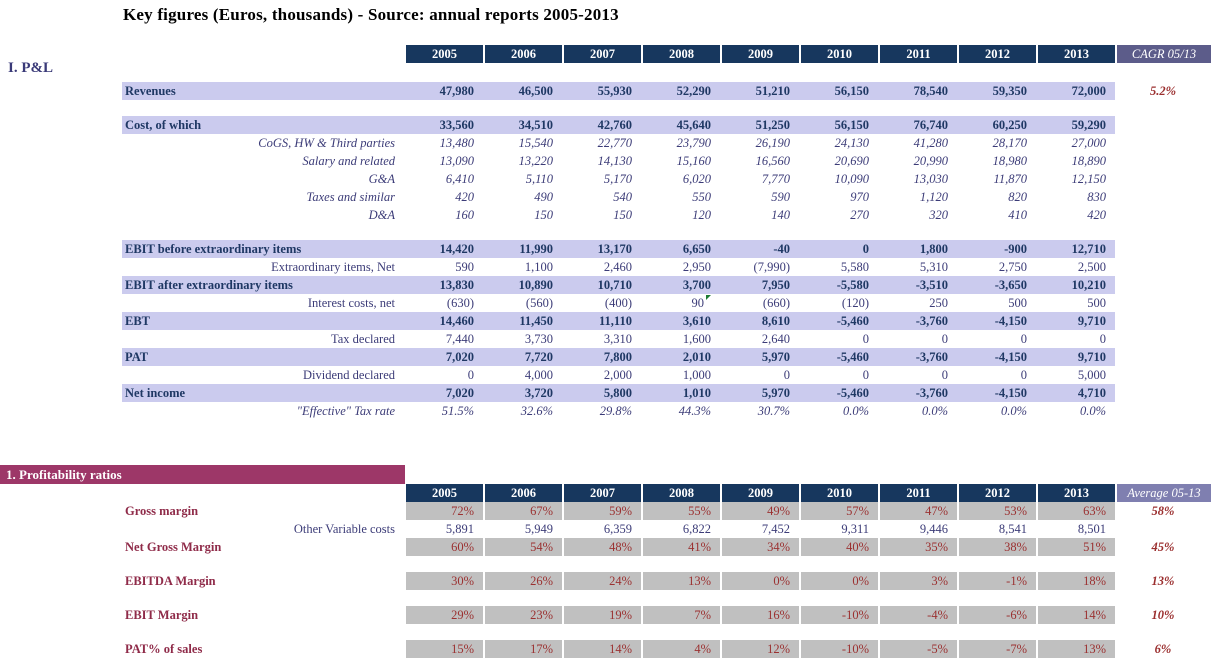 This screenshot has width=1213, height=666. What do you see at coordinates (522, 493) in the screenshot?
I see `ratio-year-header-2006: 2006` at bounding box center [522, 493].